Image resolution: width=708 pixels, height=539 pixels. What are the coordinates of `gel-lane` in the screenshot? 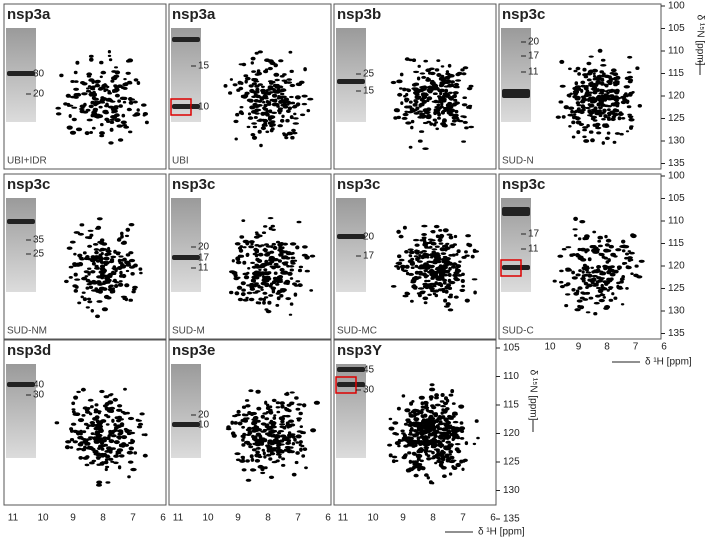 It's located at (21, 411).